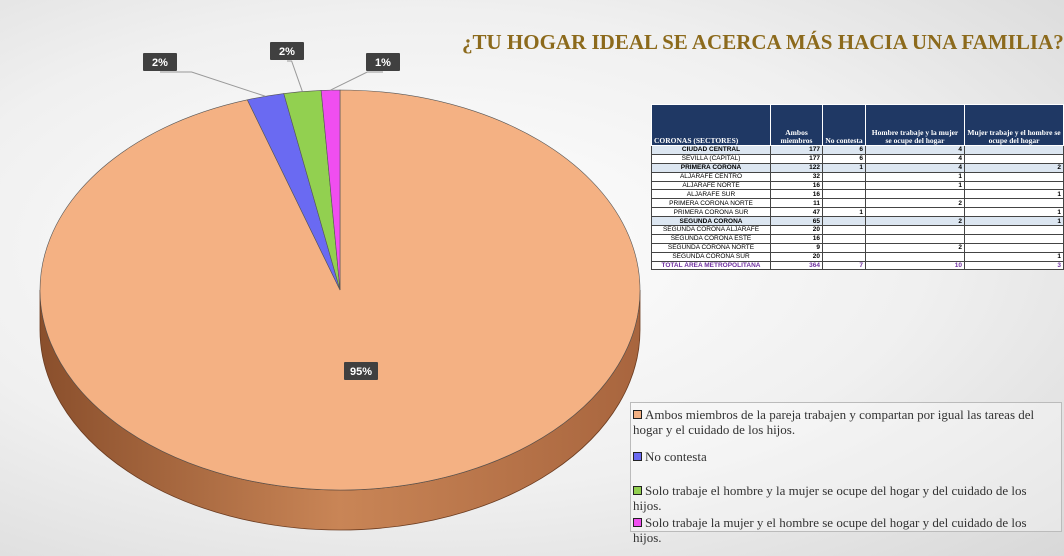  What do you see at coordinates (711, 150) in the screenshot?
I see `table-cell: CIUDAD CENTRAL` at bounding box center [711, 150].